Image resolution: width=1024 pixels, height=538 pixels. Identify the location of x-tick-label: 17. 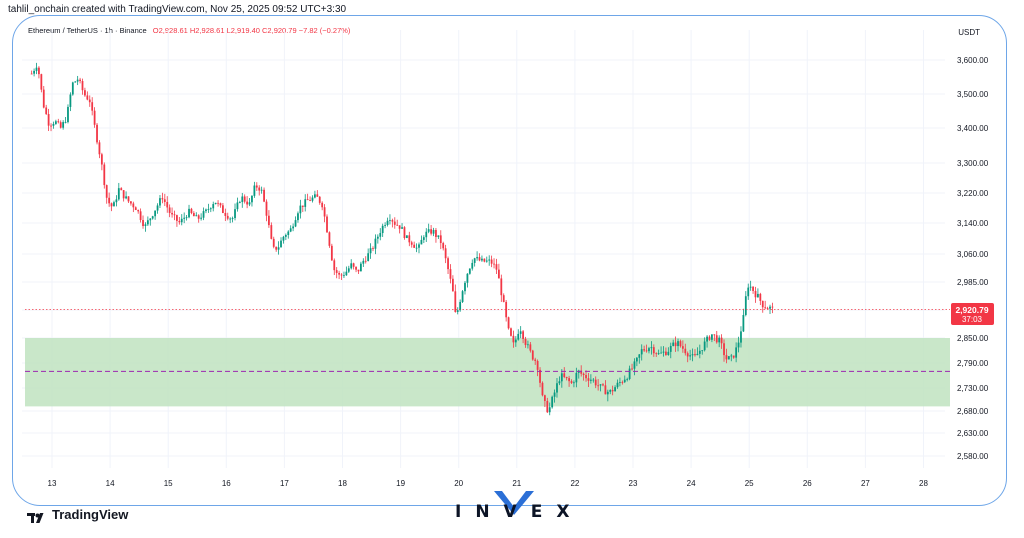
(284, 483).